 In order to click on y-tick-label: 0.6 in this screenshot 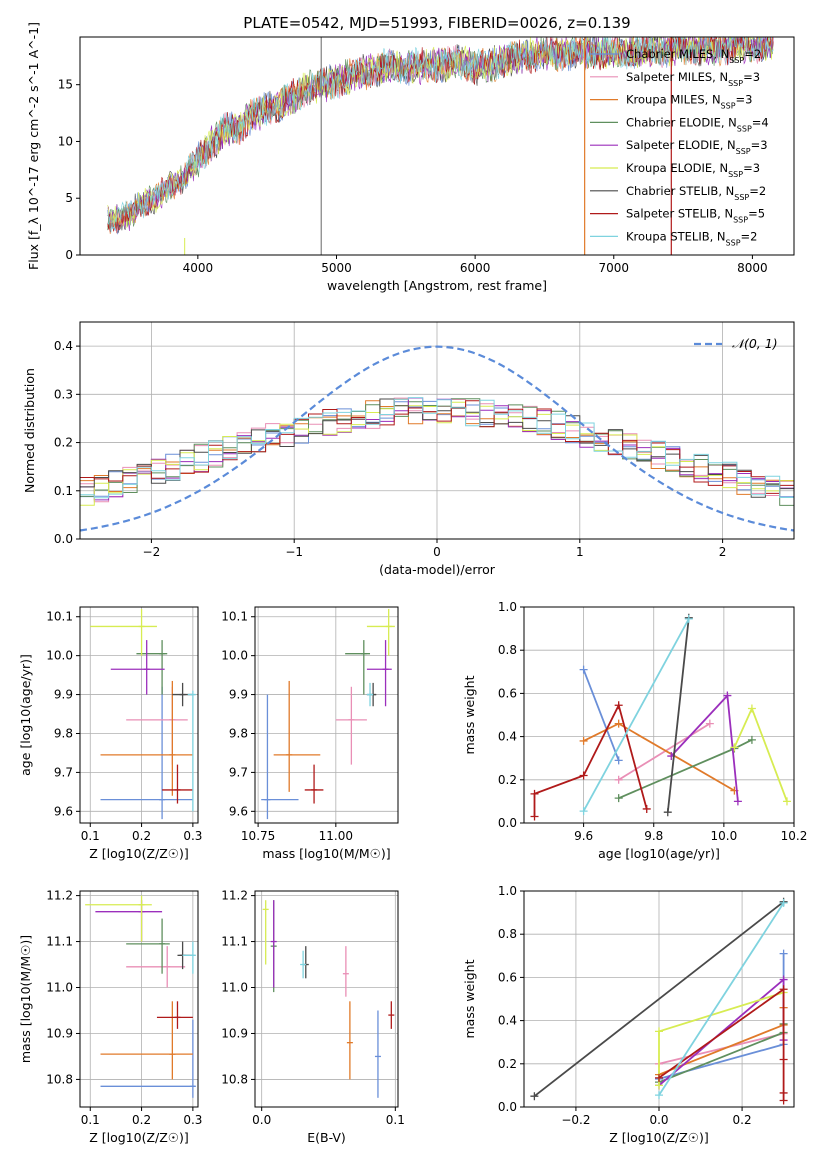, I will do `click(507, 977)`.